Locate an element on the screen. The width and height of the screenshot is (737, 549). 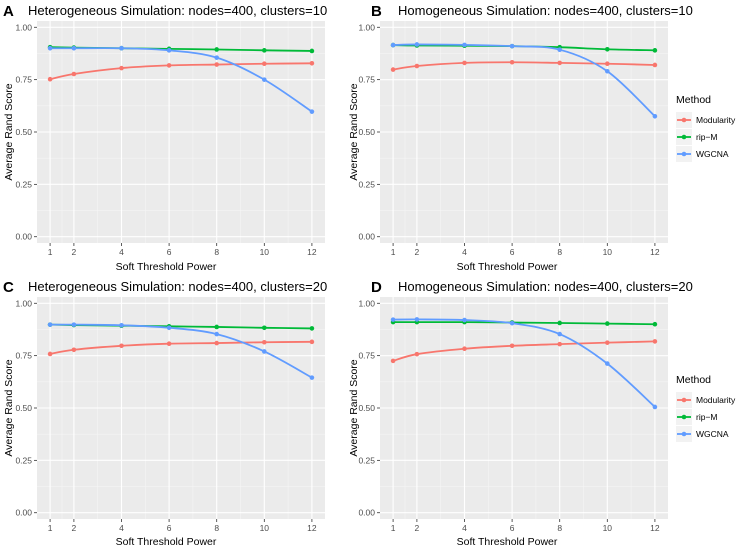
legend-top: Method Modularity rip−M WGCNA is located at coordinates (706, 128).